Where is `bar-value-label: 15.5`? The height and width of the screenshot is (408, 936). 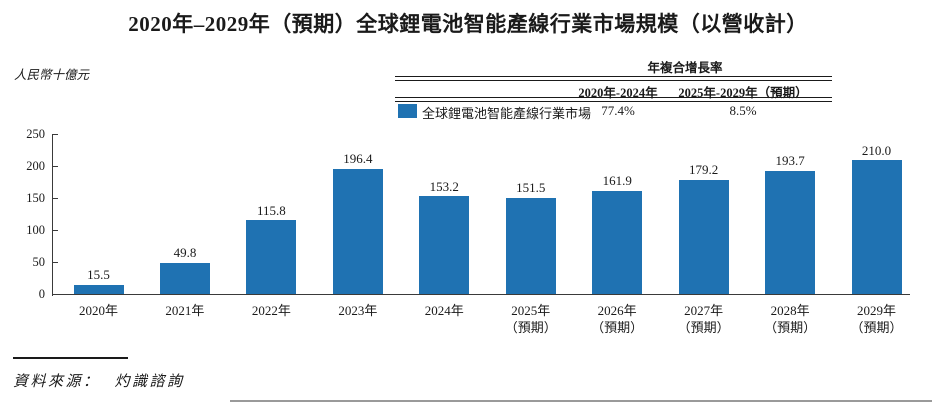 bar-value-label: 15.5 is located at coordinates (98, 275).